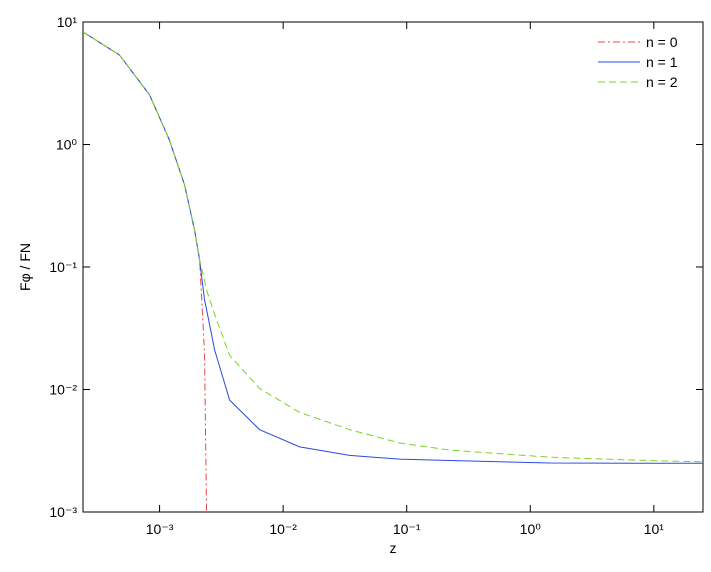  Describe the element at coordinates (63, 512) in the screenshot. I see `y-tick-label: 10⁻³` at that location.